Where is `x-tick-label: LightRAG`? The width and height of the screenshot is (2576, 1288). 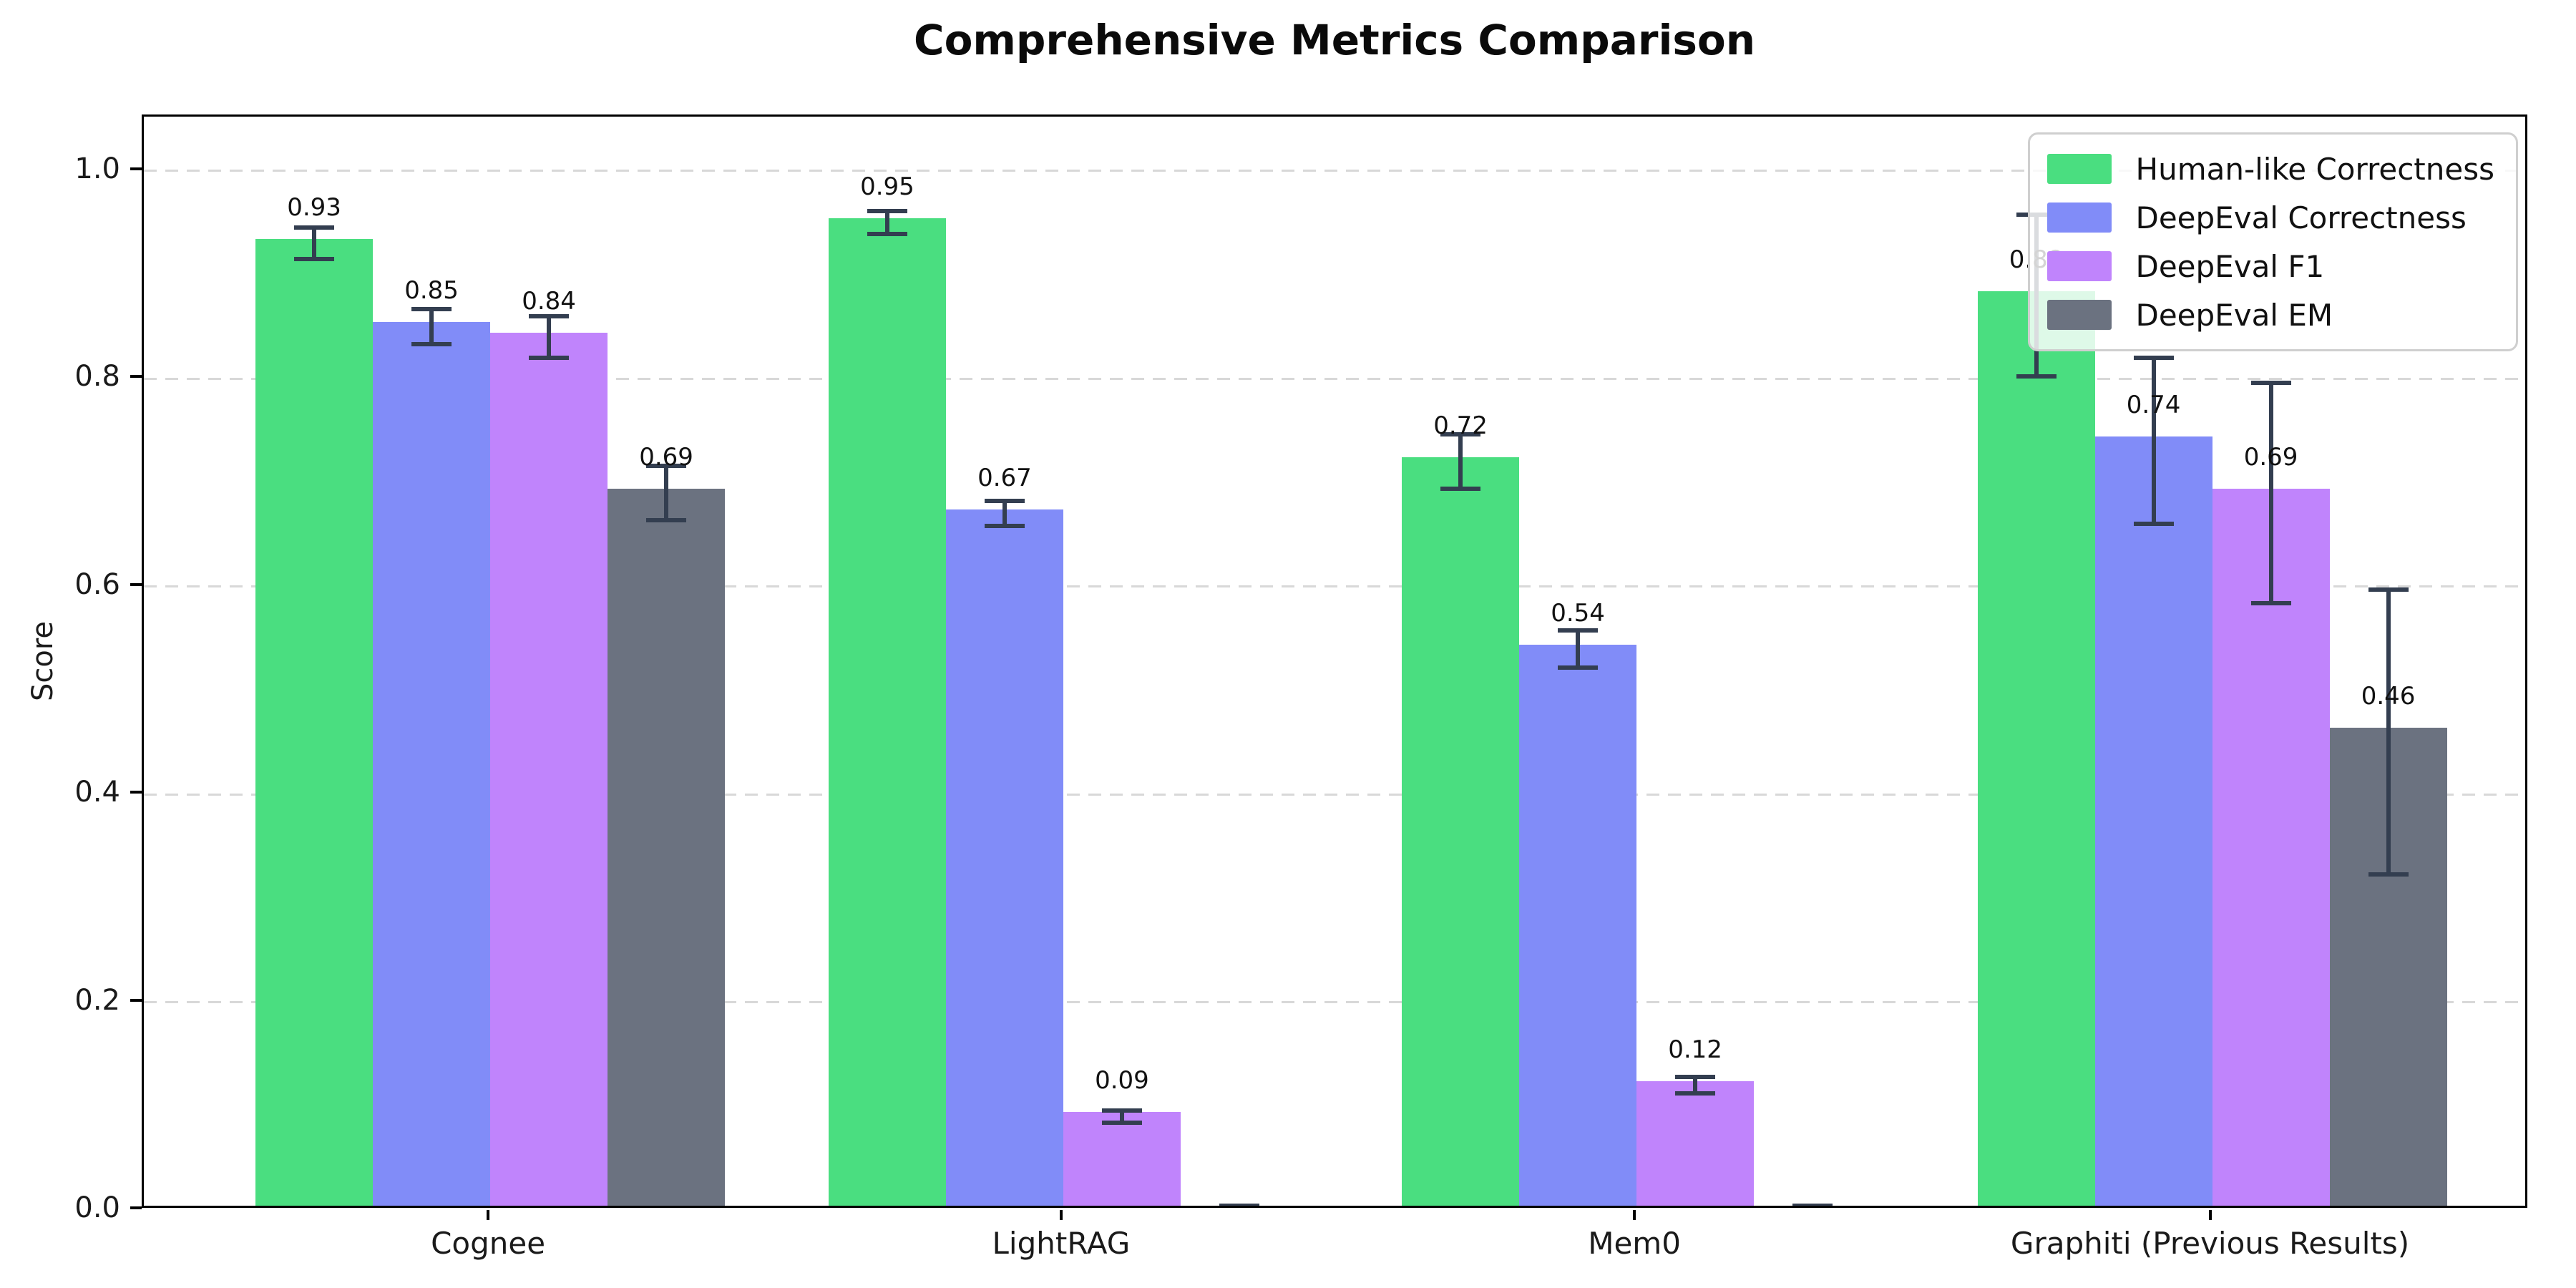 x-tick-label: LightRAG is located at coordinates (1061, 1243).